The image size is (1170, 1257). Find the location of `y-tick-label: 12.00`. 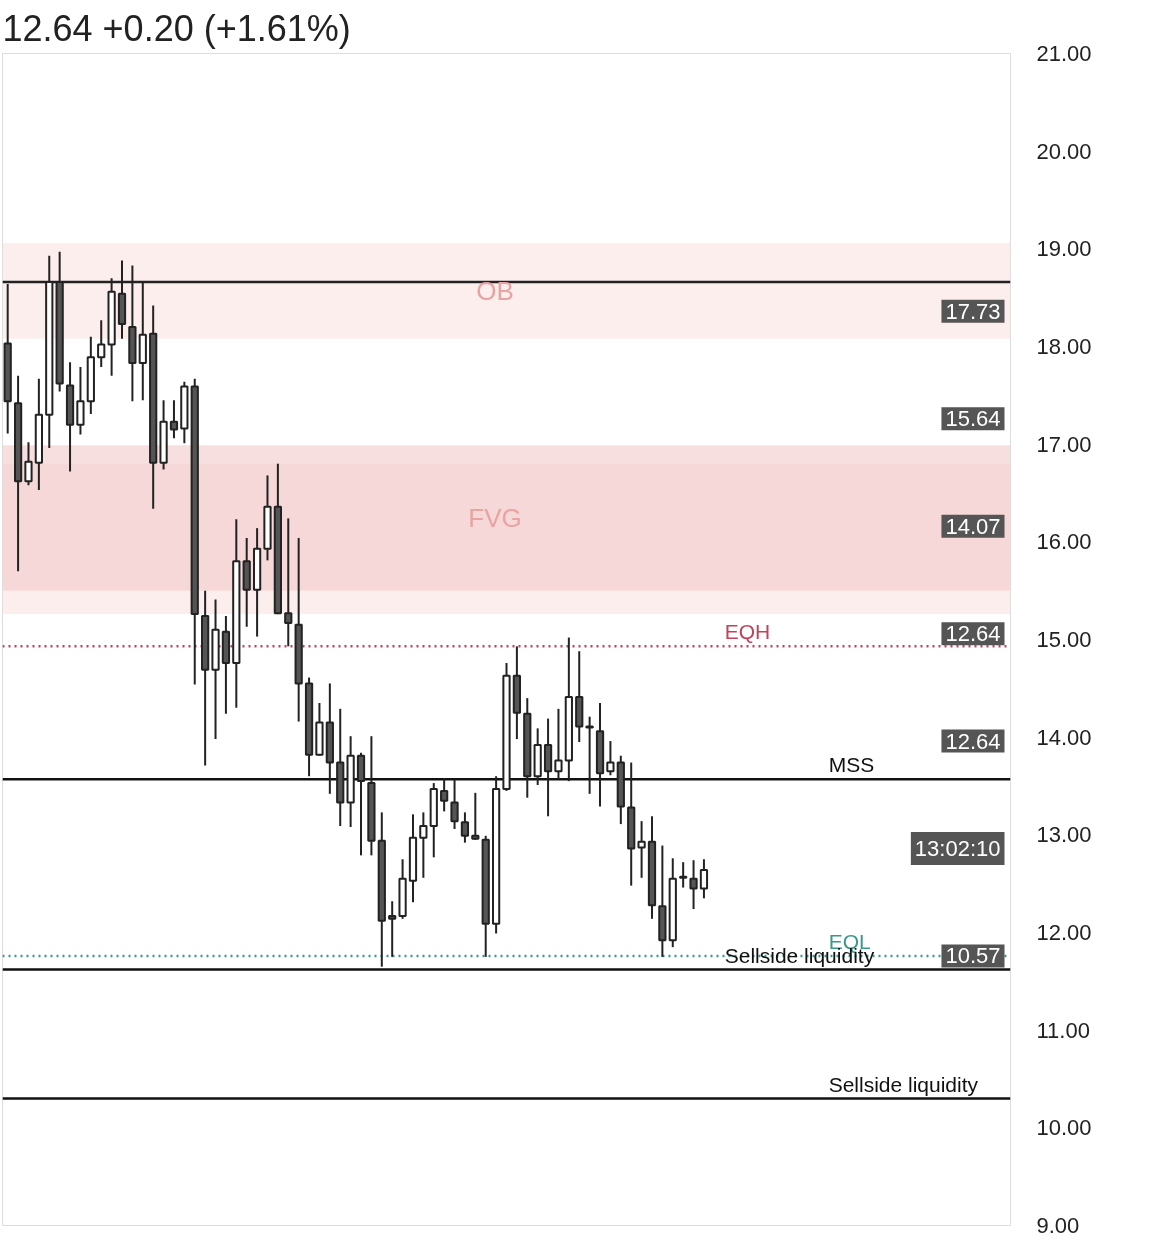

y-tick-label: 12.00 is located at coordinates (1064, 932).